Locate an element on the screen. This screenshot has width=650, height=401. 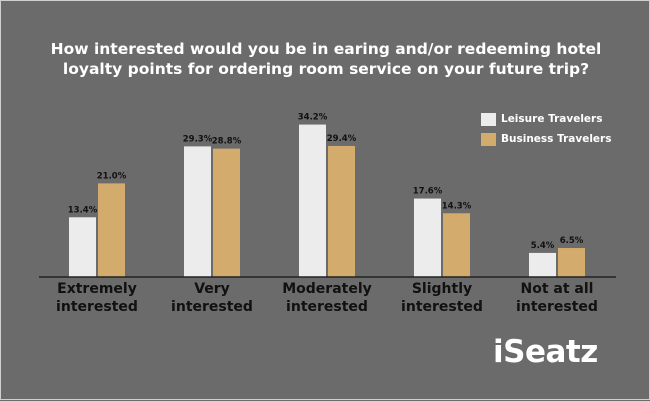
data-label: 28.8% is located at coordinates (227, 142).